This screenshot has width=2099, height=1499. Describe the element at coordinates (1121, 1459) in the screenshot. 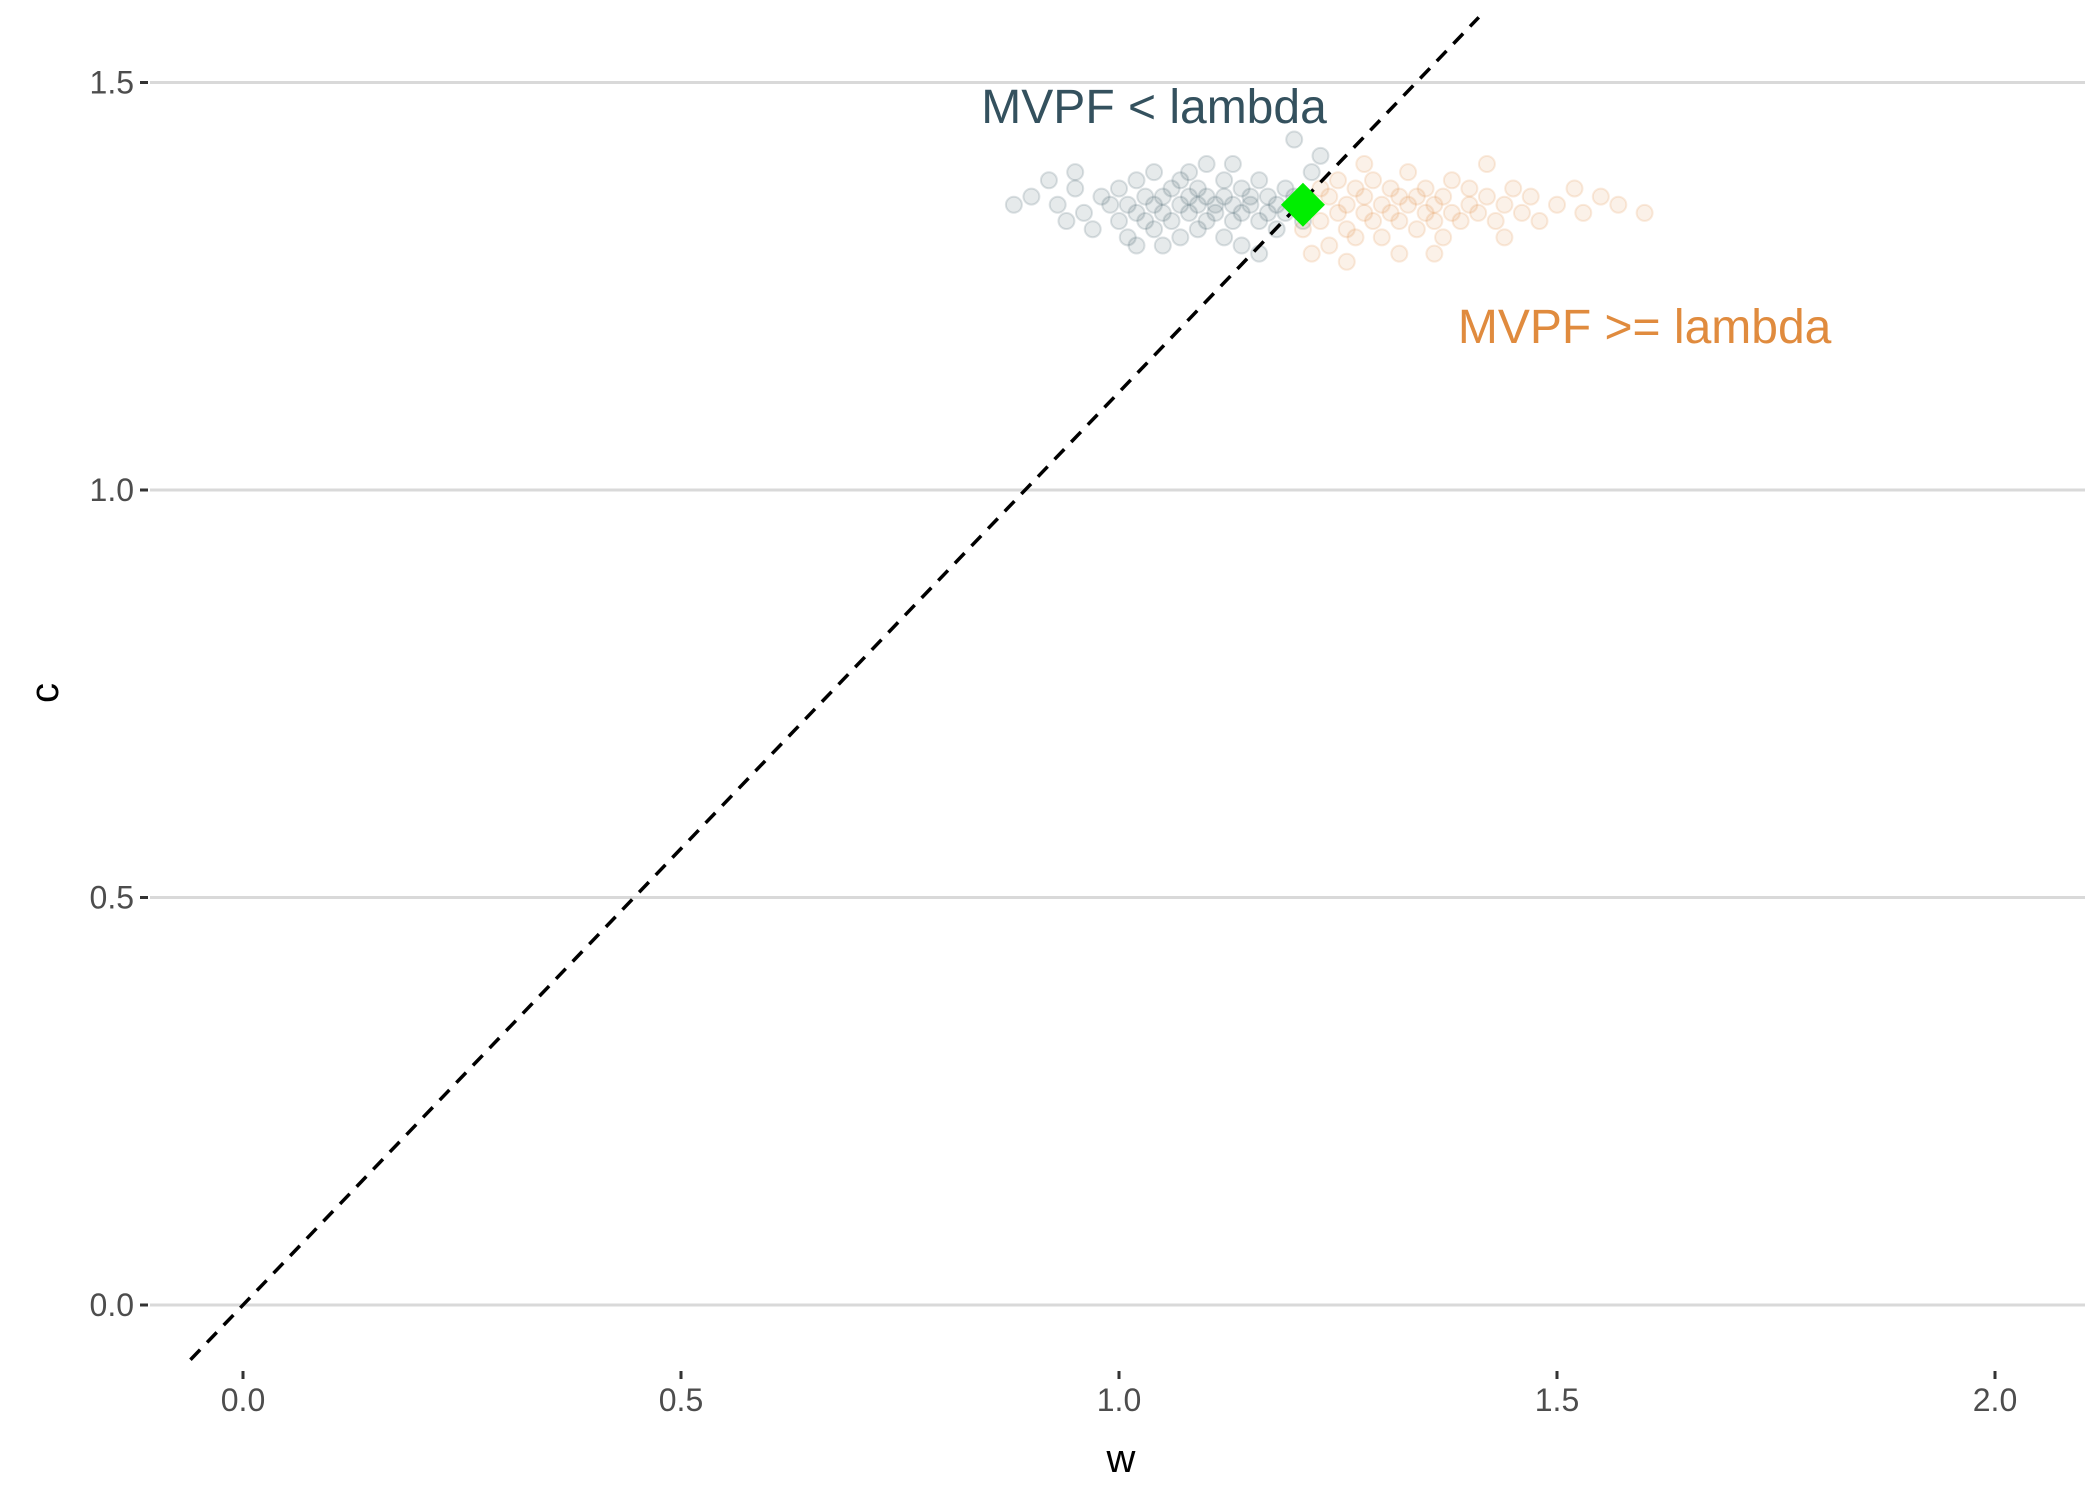

I see `x-axis-title: w` at that location.